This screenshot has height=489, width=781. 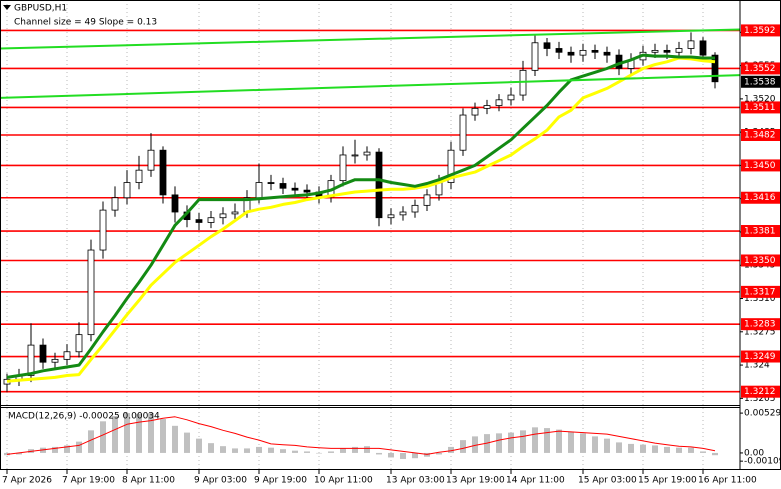 What do you see at coordinates (415, 481) in the screenshot?
I see `x-tick-label: 13 Apr 03:00` at bounding box center [415, 481].